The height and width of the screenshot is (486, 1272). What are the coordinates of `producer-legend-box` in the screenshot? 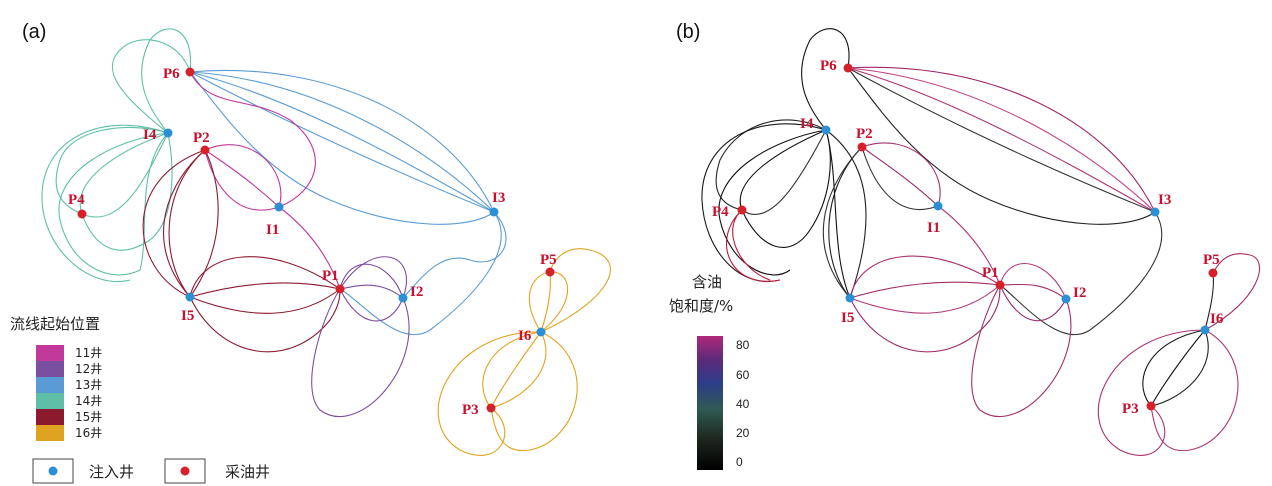 It's located at (185, 471).